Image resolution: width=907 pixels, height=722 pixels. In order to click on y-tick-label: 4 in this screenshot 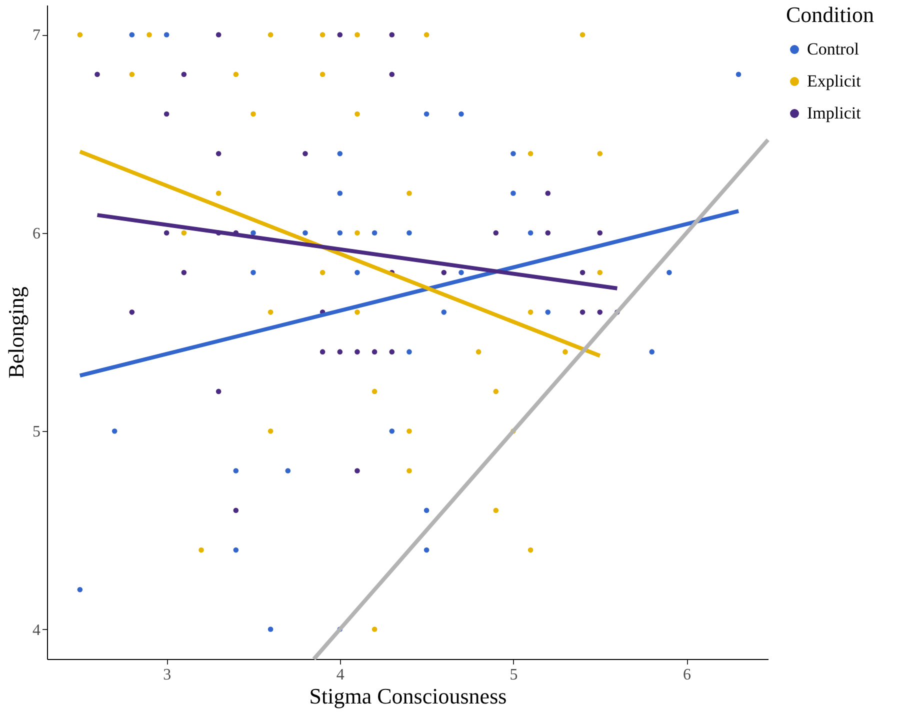, I will do `click(36, 630)`.